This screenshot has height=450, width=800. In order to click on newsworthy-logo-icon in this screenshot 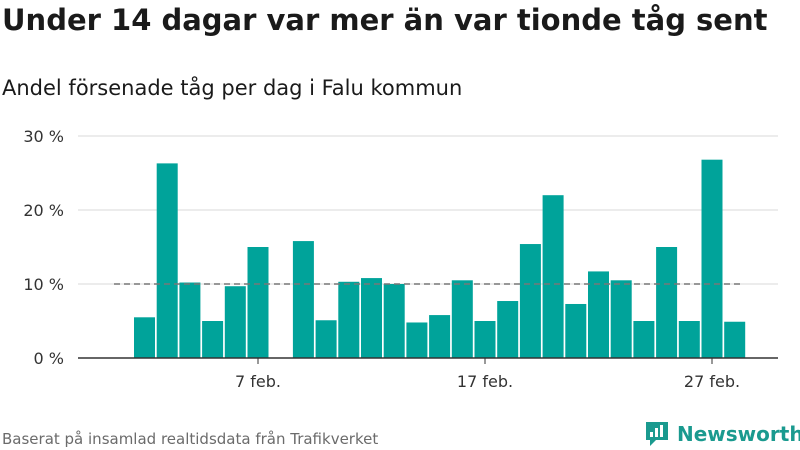, I will do `click(657, 434)`.